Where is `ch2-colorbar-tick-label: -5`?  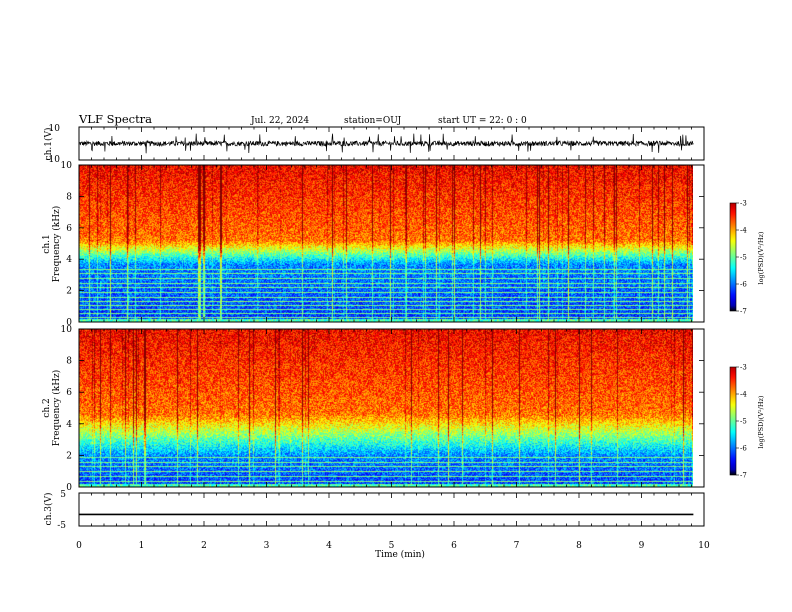 ch2-colorbar-tick-label: -5 is located at coordinates (743, 422).